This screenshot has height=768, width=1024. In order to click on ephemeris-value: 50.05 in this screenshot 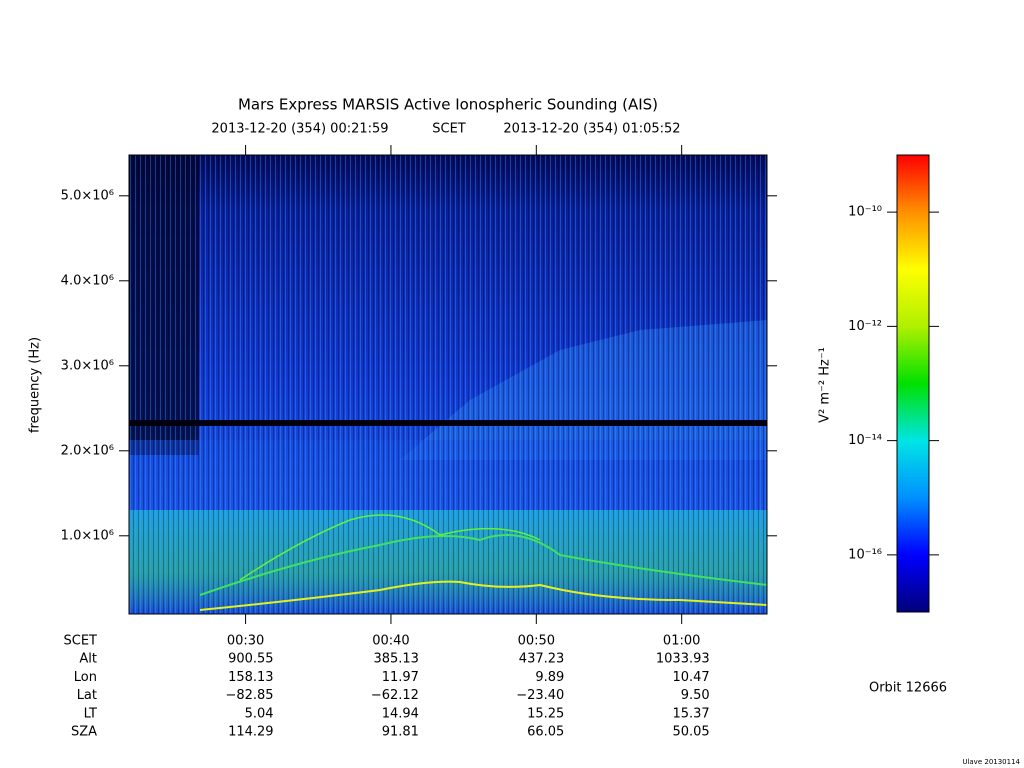, I will do `click(690, 732)`.